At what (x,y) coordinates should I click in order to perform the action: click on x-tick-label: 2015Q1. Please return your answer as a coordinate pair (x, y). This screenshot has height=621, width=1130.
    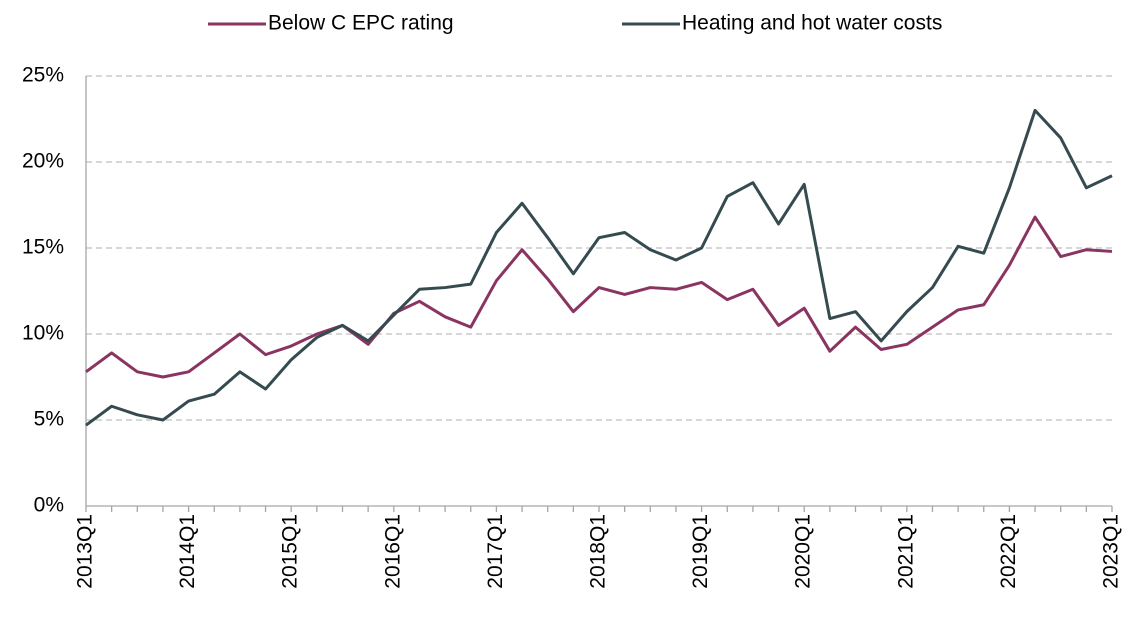
    Looking at the image, I should click on (290, 551).